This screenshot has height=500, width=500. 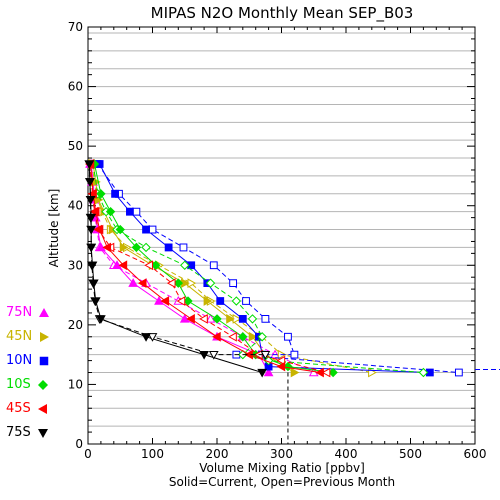 I want to click on y-tick-label: 30, so click(x=75, y=265).